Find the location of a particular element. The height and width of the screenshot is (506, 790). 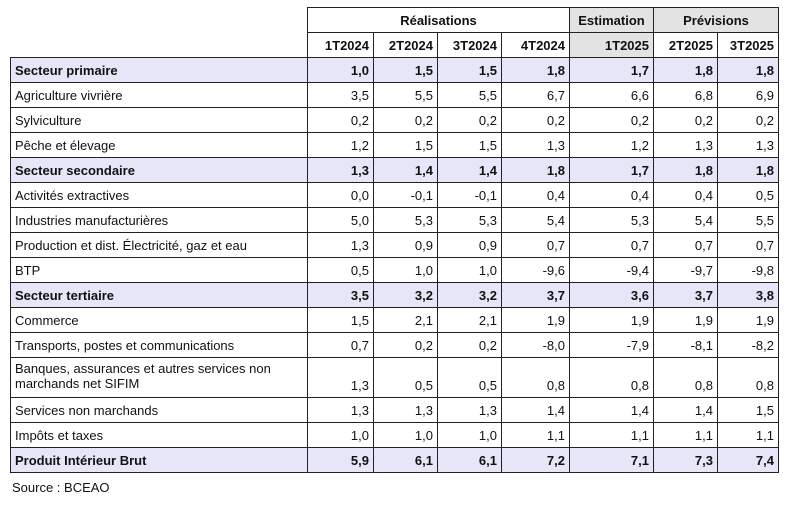

row-label: Transports, postes et communications is located at coordinates (159, 345).